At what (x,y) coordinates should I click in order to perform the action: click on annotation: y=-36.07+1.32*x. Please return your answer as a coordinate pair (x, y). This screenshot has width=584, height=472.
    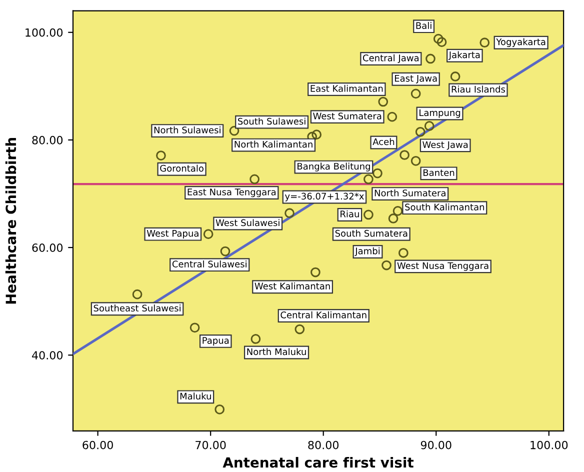
    Looking at the image, I should click on (324, 197).